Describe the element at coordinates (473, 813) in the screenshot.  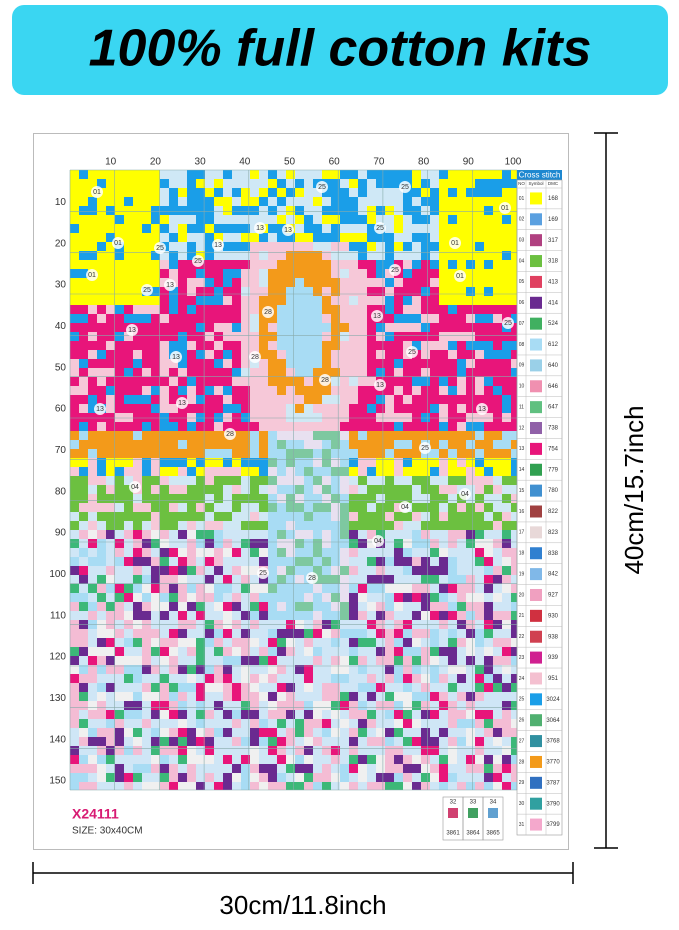
I see `extra-symbol` at that location.